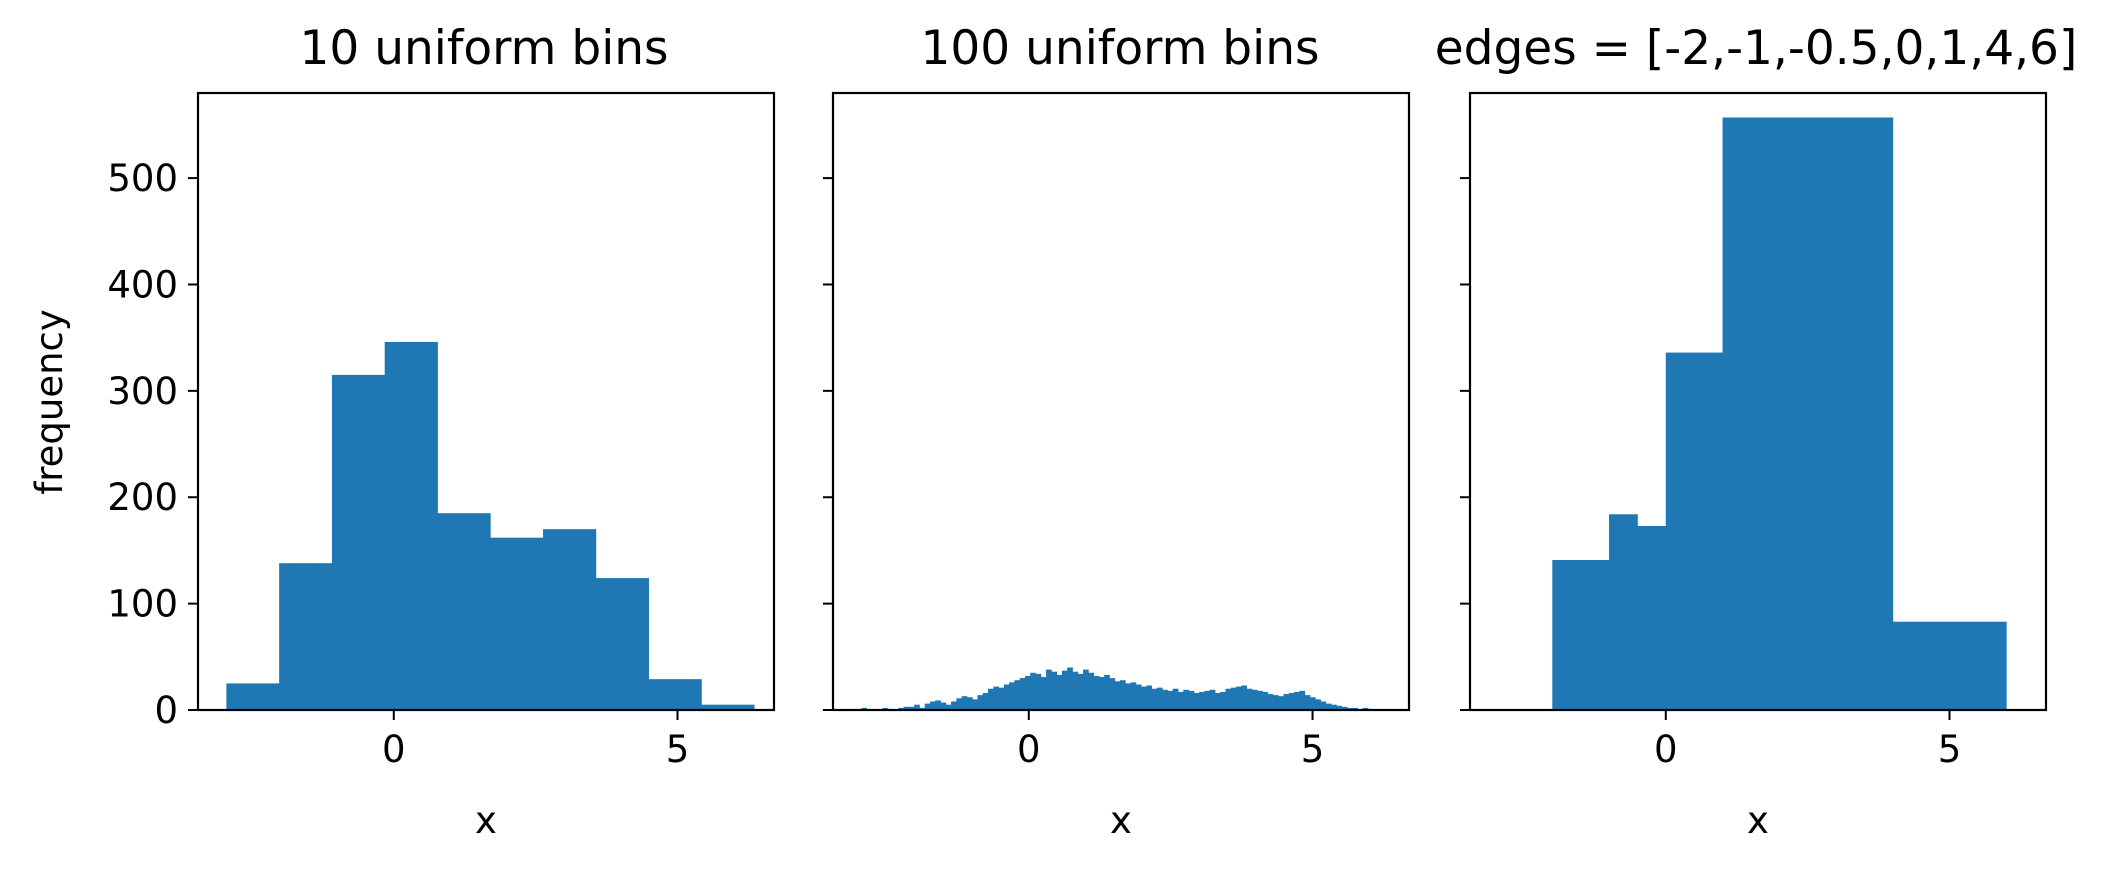 The height and width of the screenshot is (870, 2124). I want to click on bar-group, so click(1779, 414).